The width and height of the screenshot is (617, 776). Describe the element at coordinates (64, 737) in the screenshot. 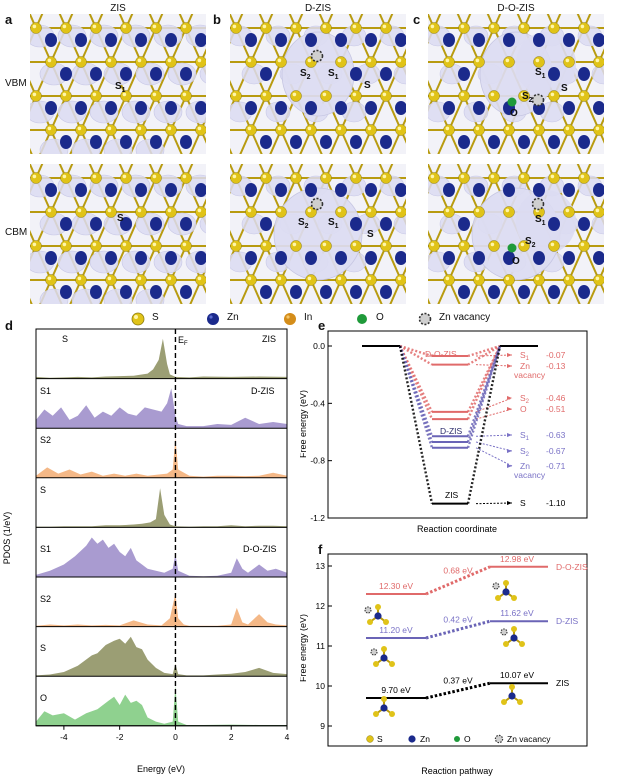

I see `pdos-x-tick-label: -4` at that location.